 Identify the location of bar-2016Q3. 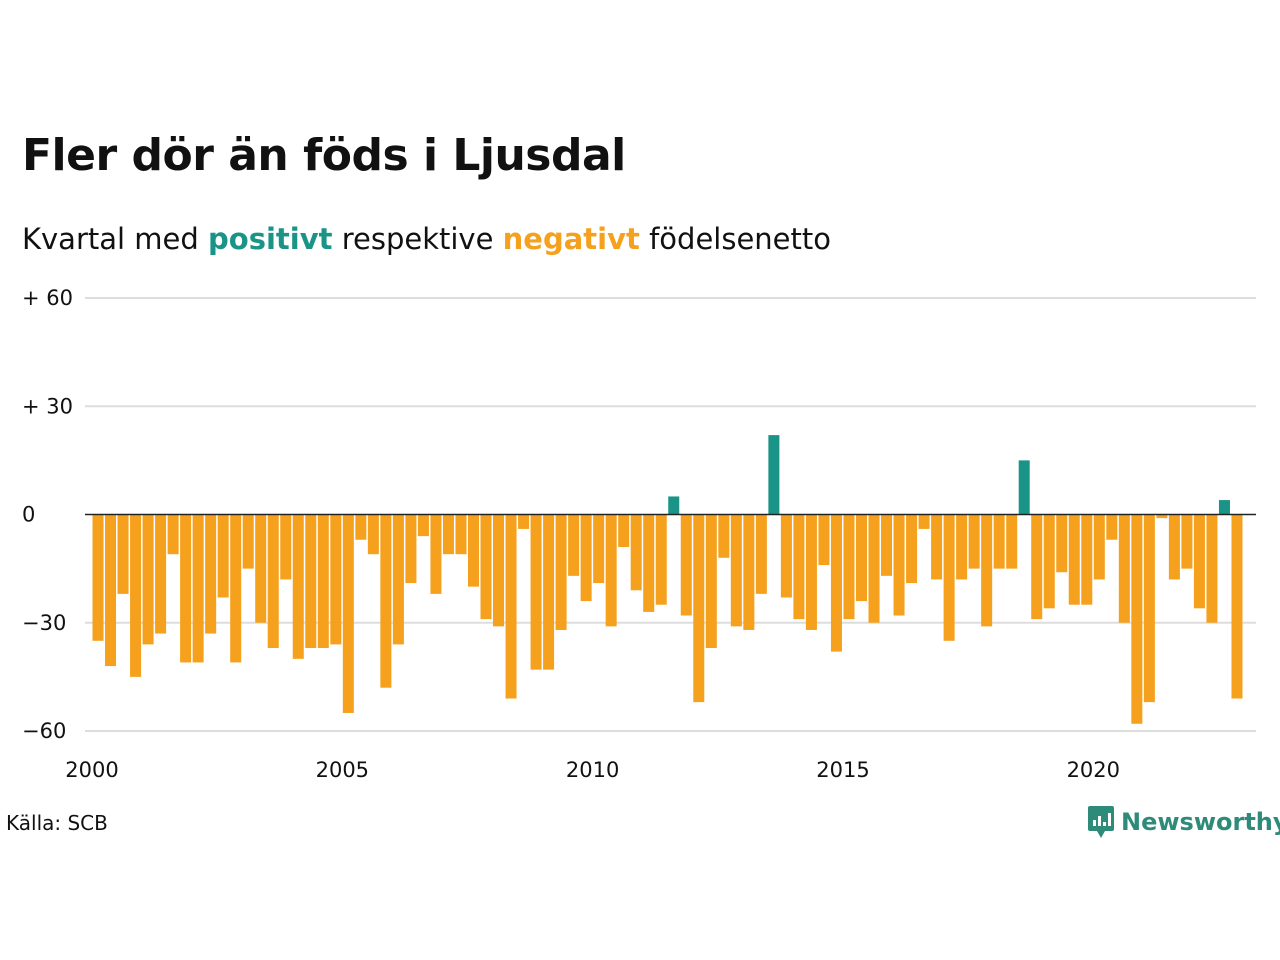
(924, 521).